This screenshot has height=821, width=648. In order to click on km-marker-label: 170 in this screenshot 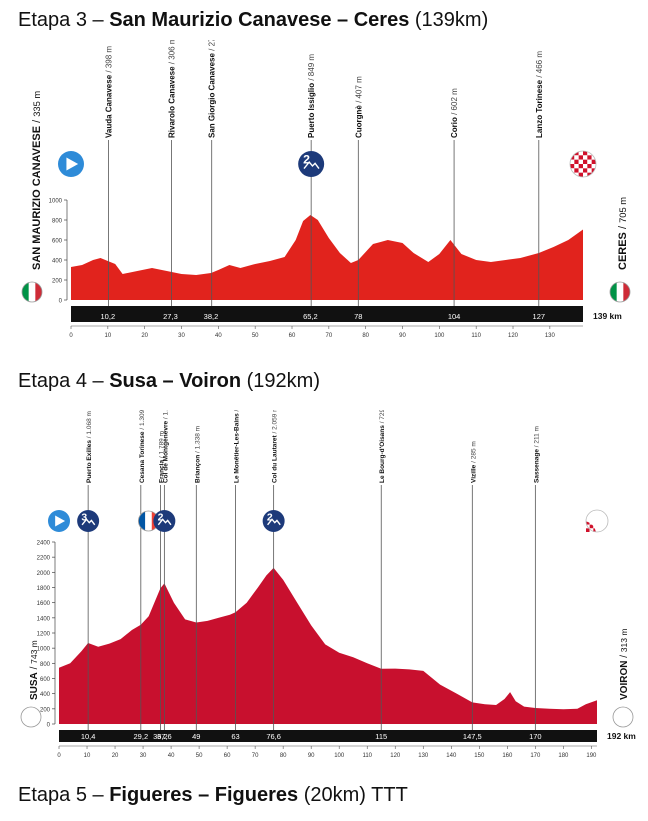, I will do `click(535, 736)`.